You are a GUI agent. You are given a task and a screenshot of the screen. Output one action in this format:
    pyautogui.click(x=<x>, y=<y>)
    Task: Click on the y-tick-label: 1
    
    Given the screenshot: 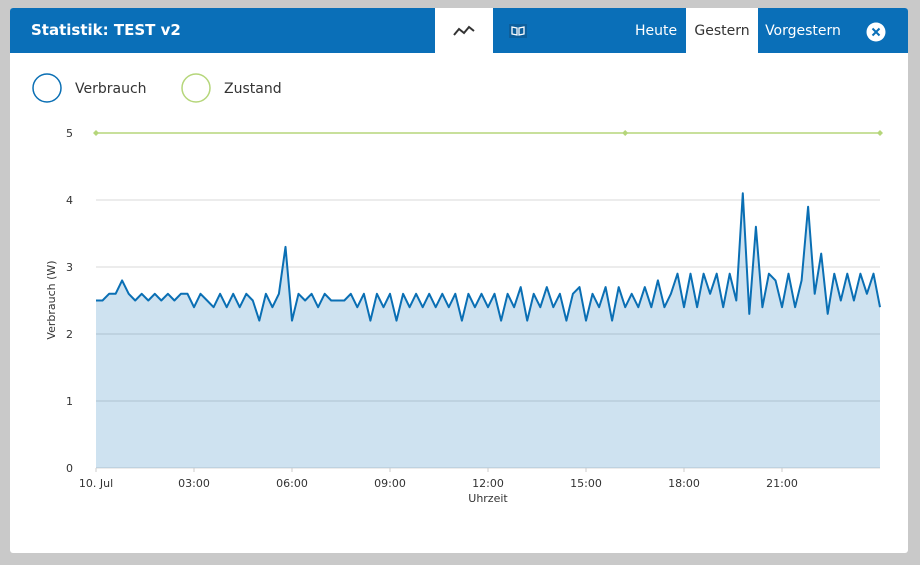 What is the action you would take?
    pyautogui.click(x=69, y=401)
    